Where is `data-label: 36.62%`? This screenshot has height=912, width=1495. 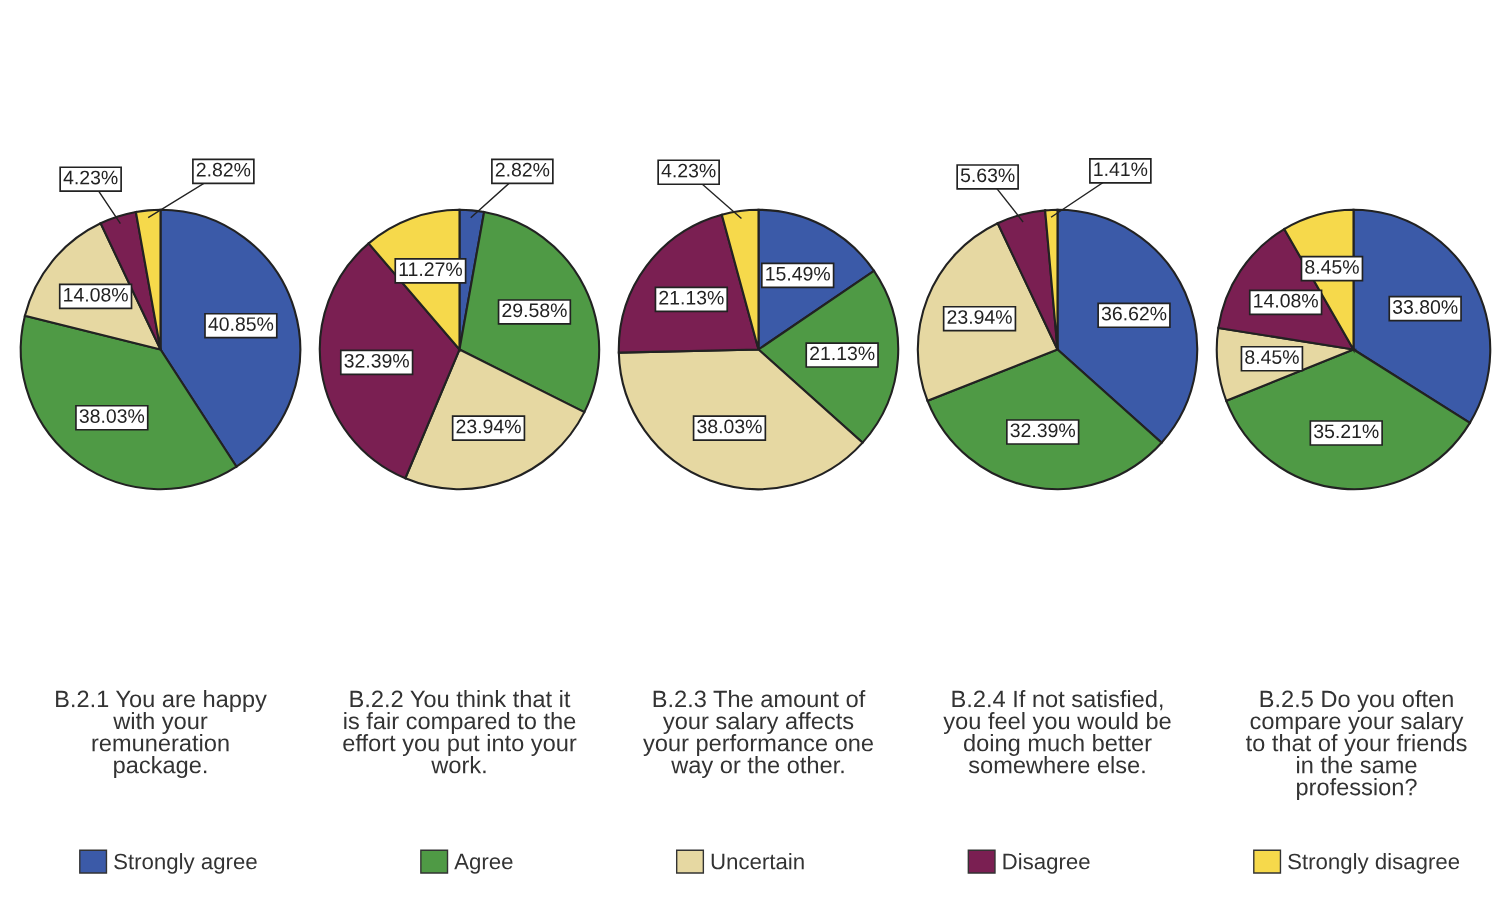 data-label: 36.62% is located at coordinates (1134, 313).